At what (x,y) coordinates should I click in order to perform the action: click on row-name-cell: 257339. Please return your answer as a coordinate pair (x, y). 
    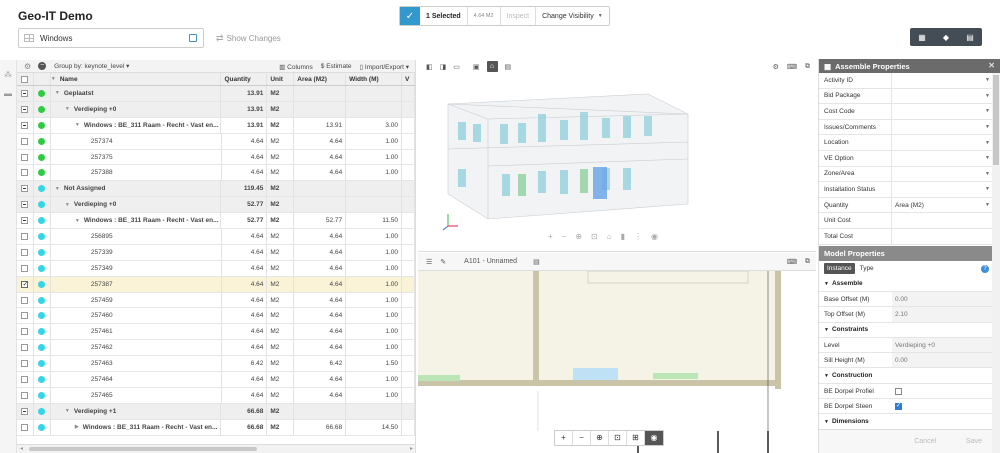
    Looking at the image, I should click on (136, 252).